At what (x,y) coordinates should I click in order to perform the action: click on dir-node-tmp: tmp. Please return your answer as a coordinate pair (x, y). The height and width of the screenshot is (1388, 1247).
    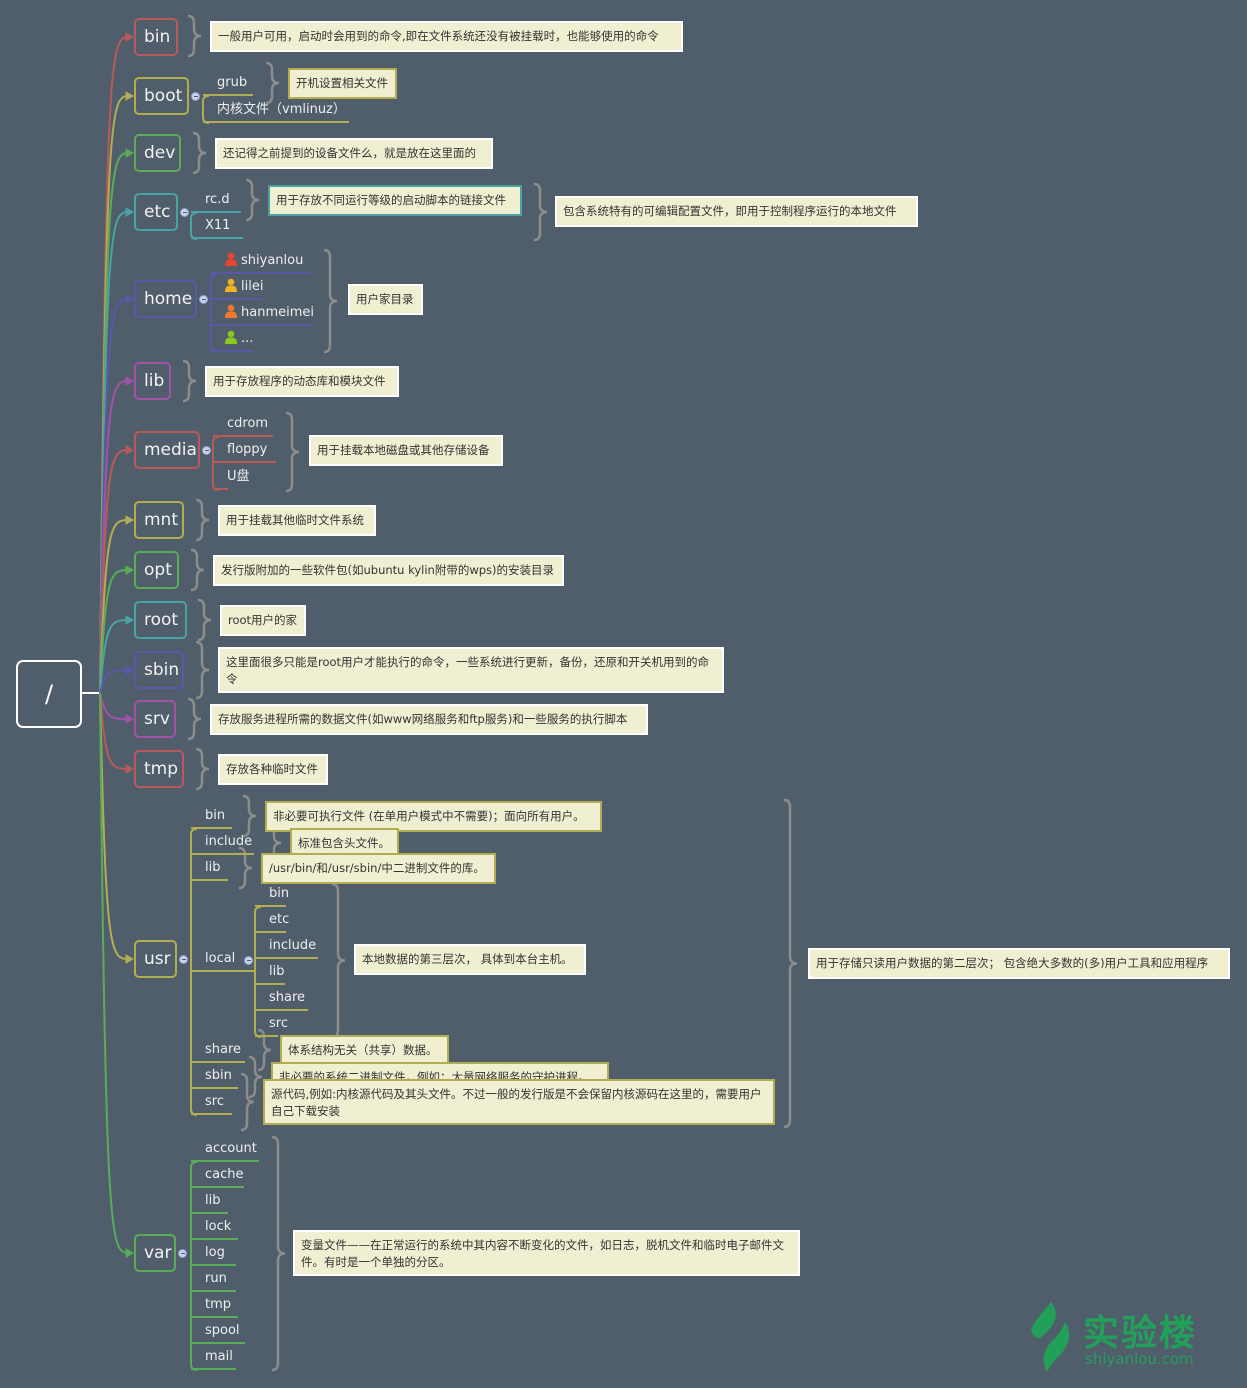
    Looking at the image, I should click on (159, 769).